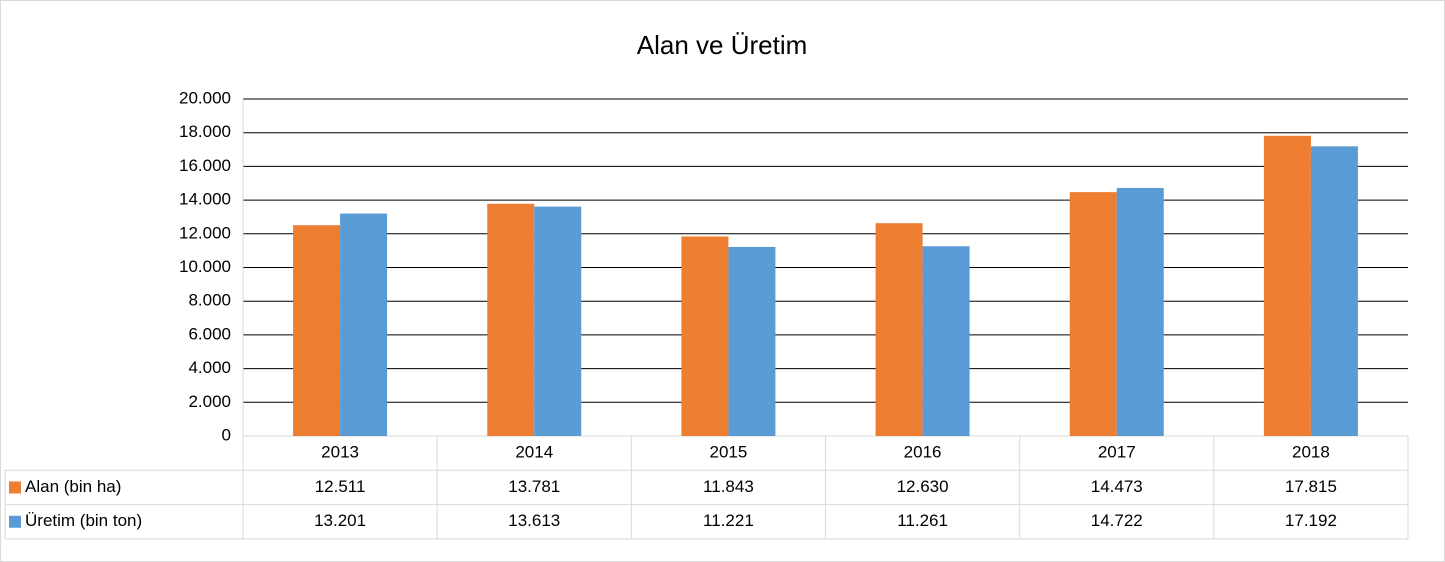 This screenshot has width=1445, height=562. Describe the element at coordinates (340, 520) in the screenshot. I see `table-value: 13.201` at that location.